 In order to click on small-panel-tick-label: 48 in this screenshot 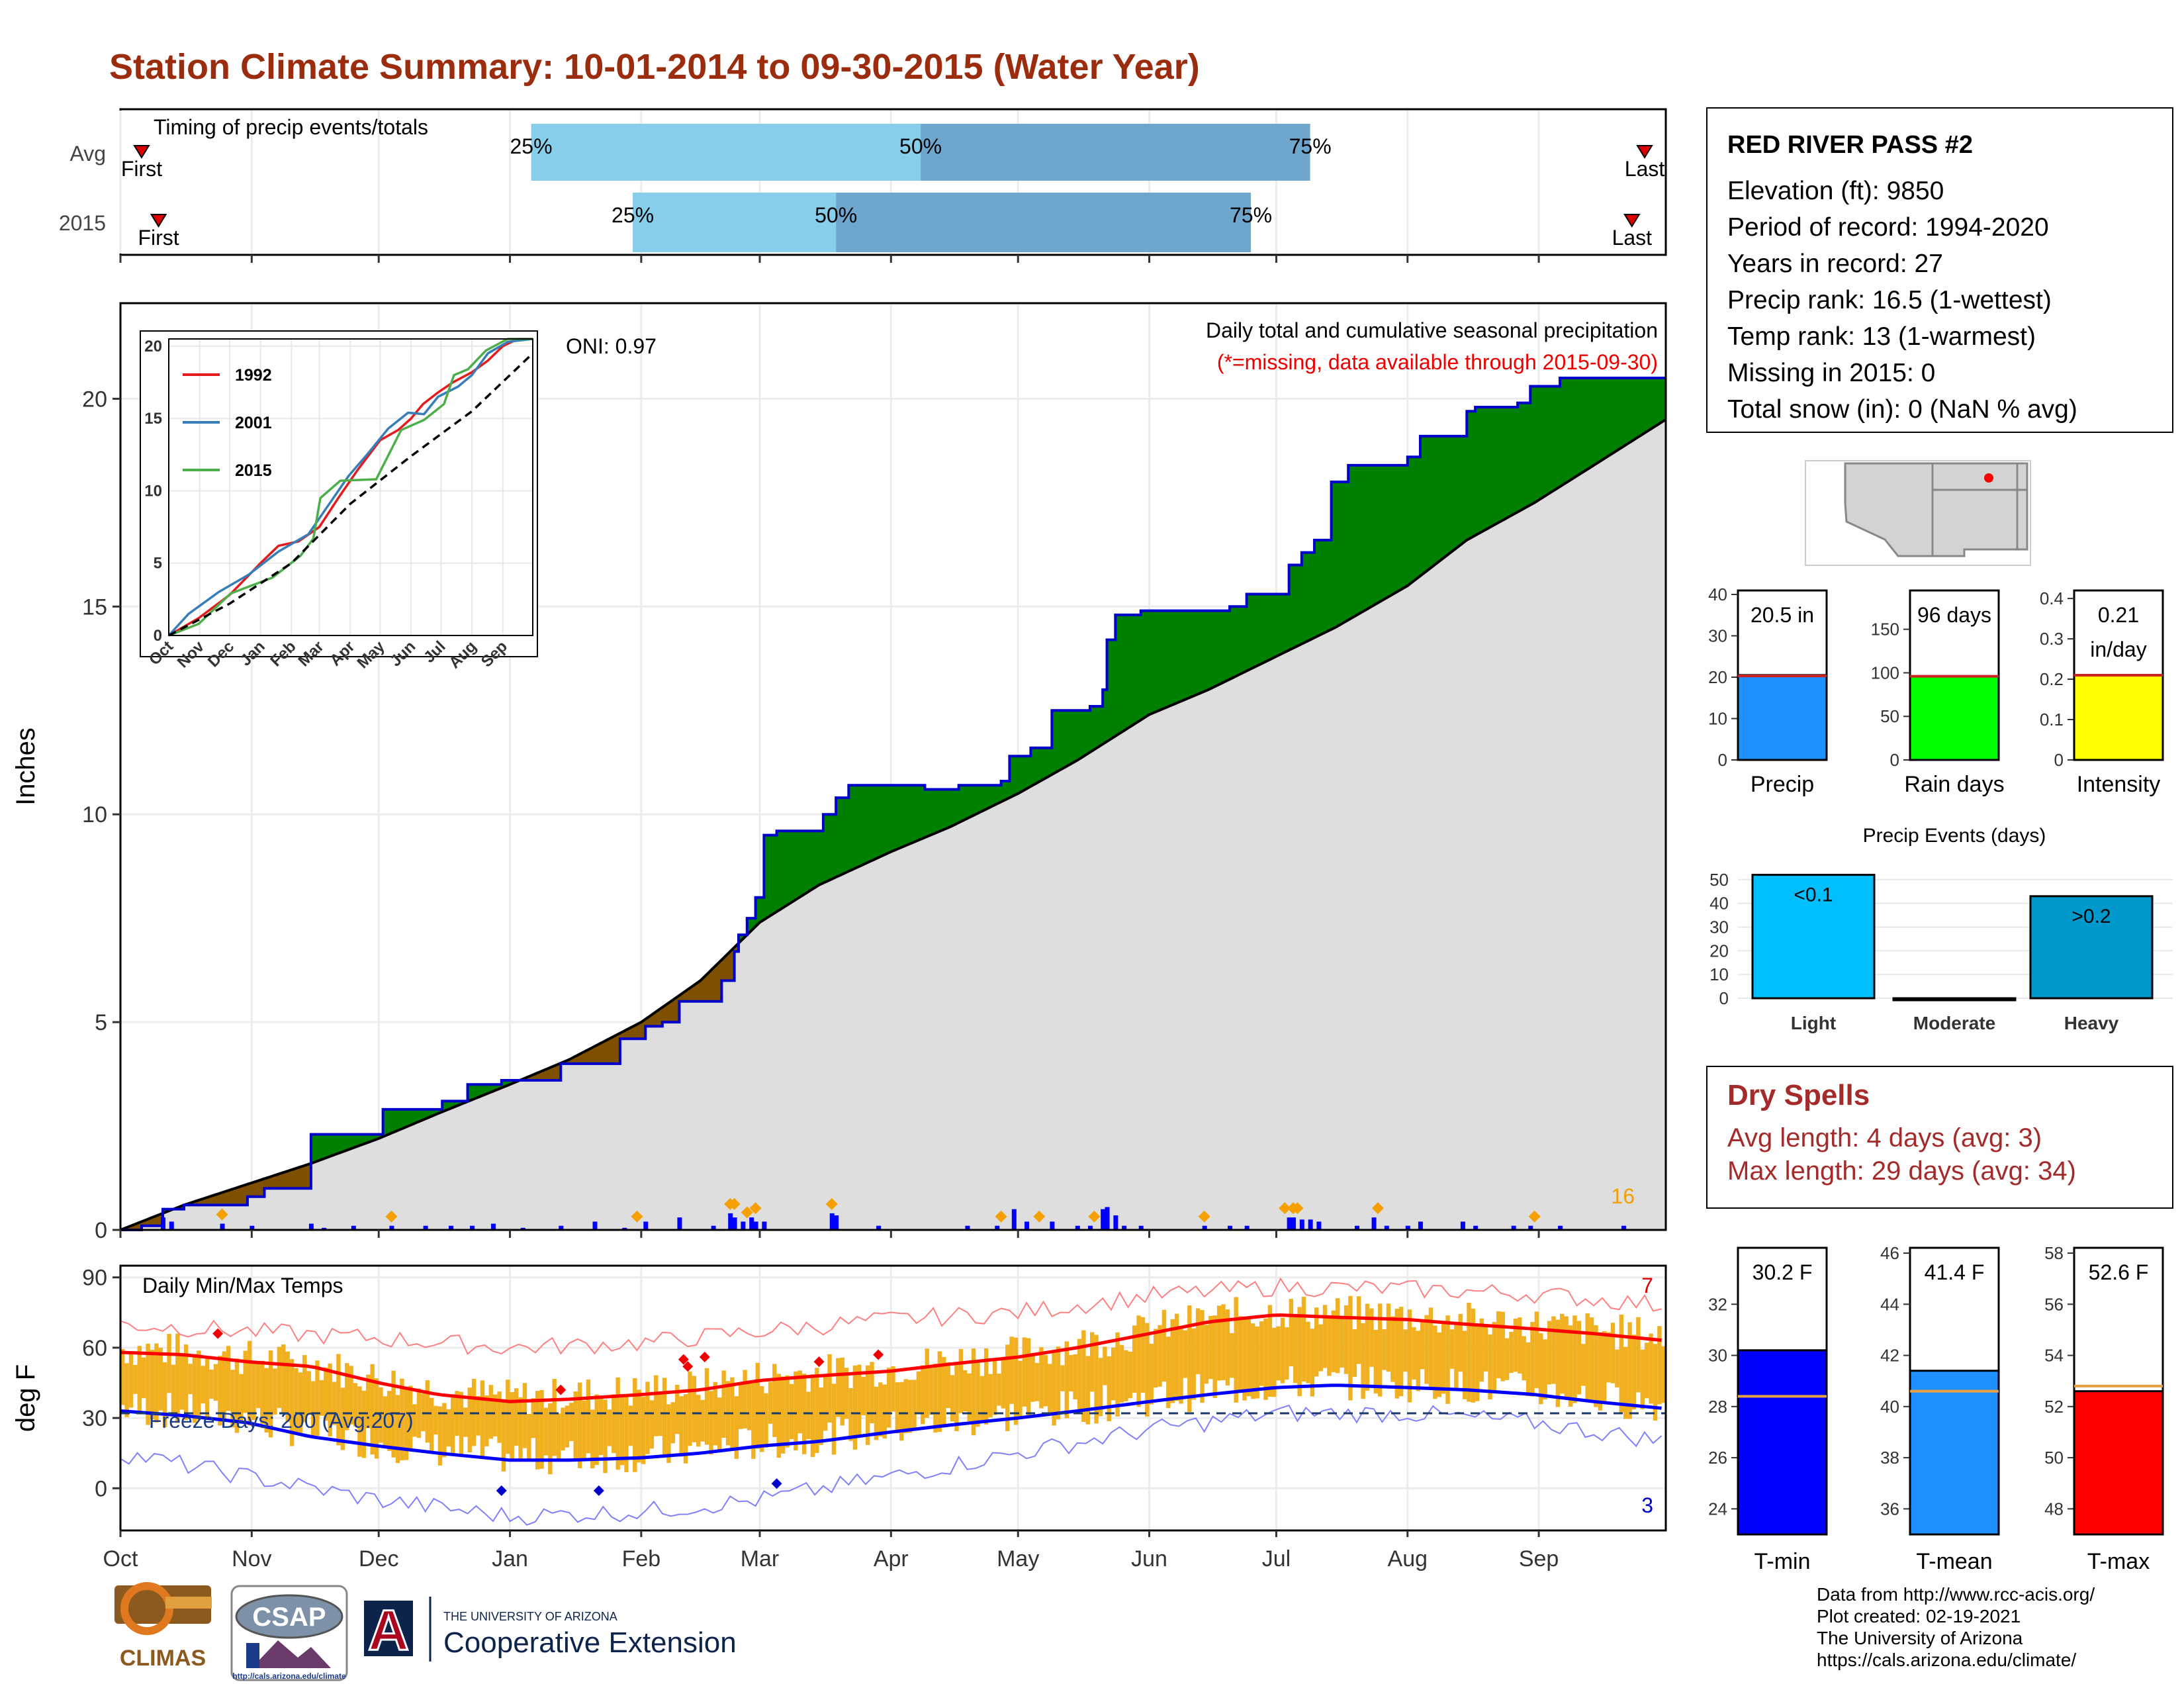, I will do `click(2054, 1509)`.